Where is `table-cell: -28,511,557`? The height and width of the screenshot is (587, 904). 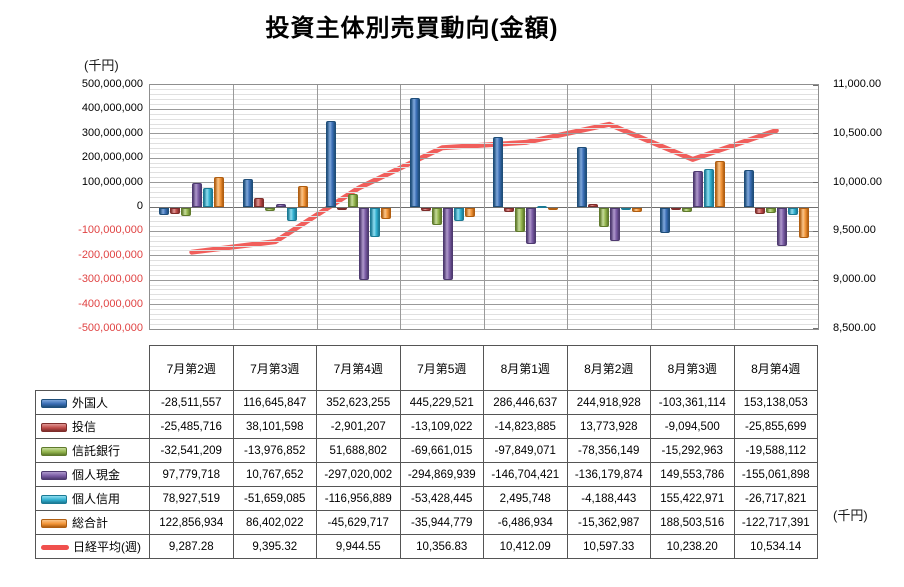
table-cell: -28,511,557 is located at coordinates (191, 402).